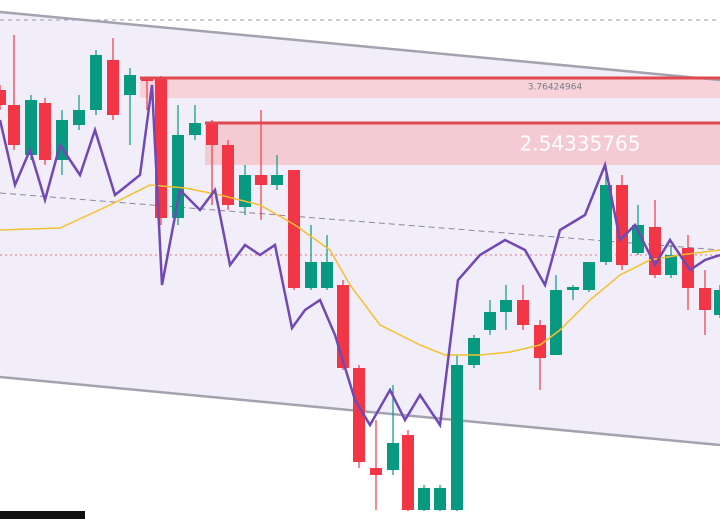 The width and height of the screenshot is (720, 519). What do you see at coordinates (360, 46) in the screenshot?
I see `channel-top` at bounding box center [360, 46].